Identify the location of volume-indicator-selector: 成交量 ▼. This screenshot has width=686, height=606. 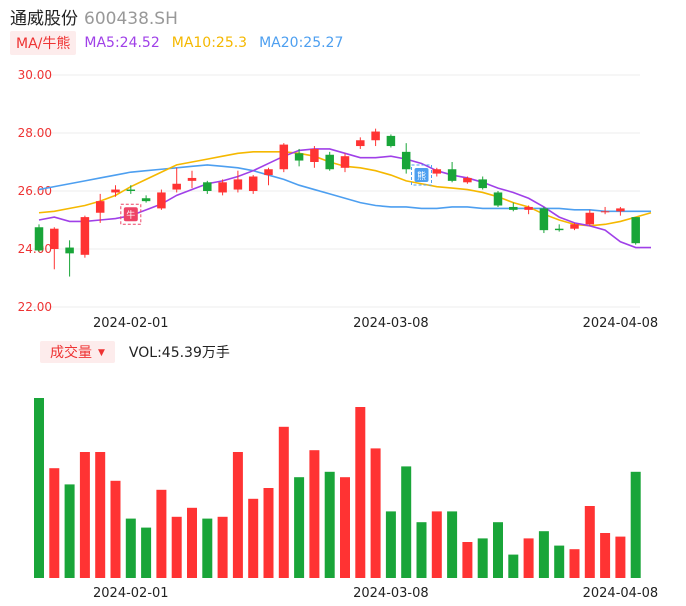
(77, 352).